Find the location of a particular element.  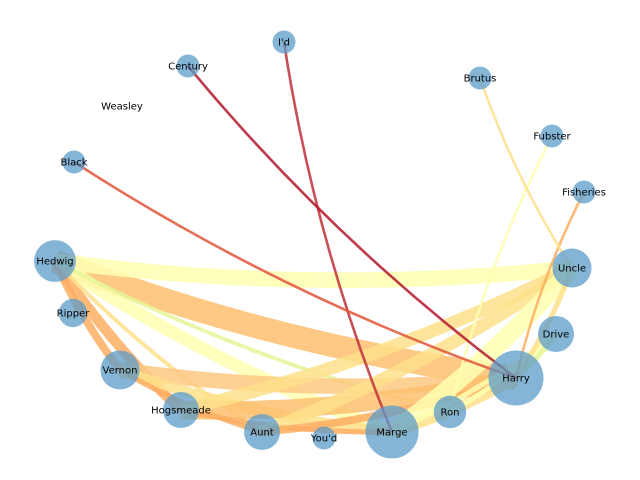

node-brutus is located at coordinates (480, 78).